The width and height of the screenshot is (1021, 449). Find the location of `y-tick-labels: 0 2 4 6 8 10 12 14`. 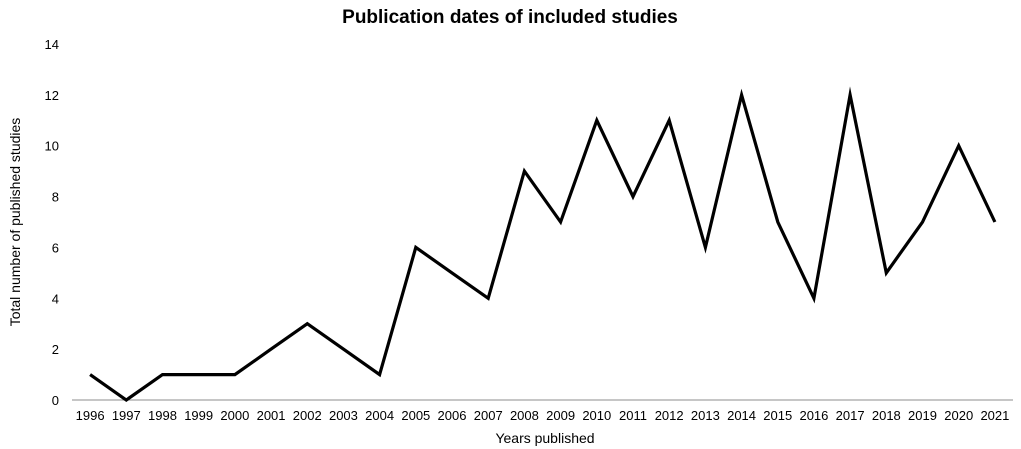

y-tick-labels: 0 2 4 6 8 10 12 14 is located at coordinates (52, 222).